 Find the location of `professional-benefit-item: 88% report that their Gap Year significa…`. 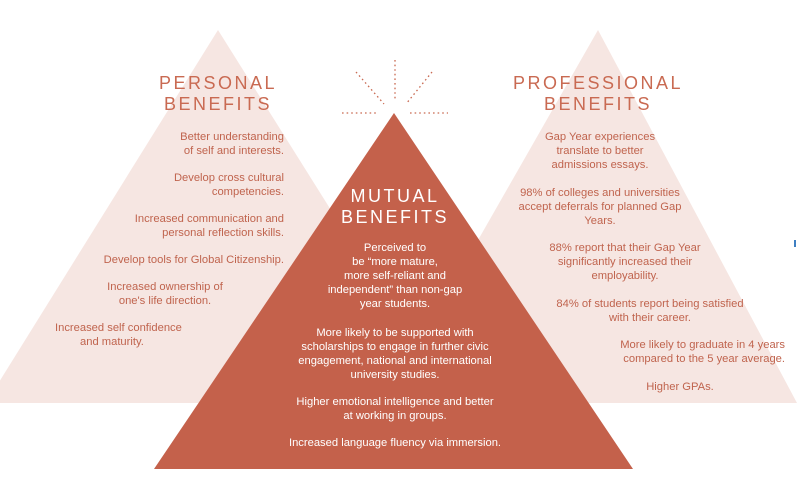

professional-benefit-item: 88% report that their Gap Year significa… is located at coordinates (625, 262).